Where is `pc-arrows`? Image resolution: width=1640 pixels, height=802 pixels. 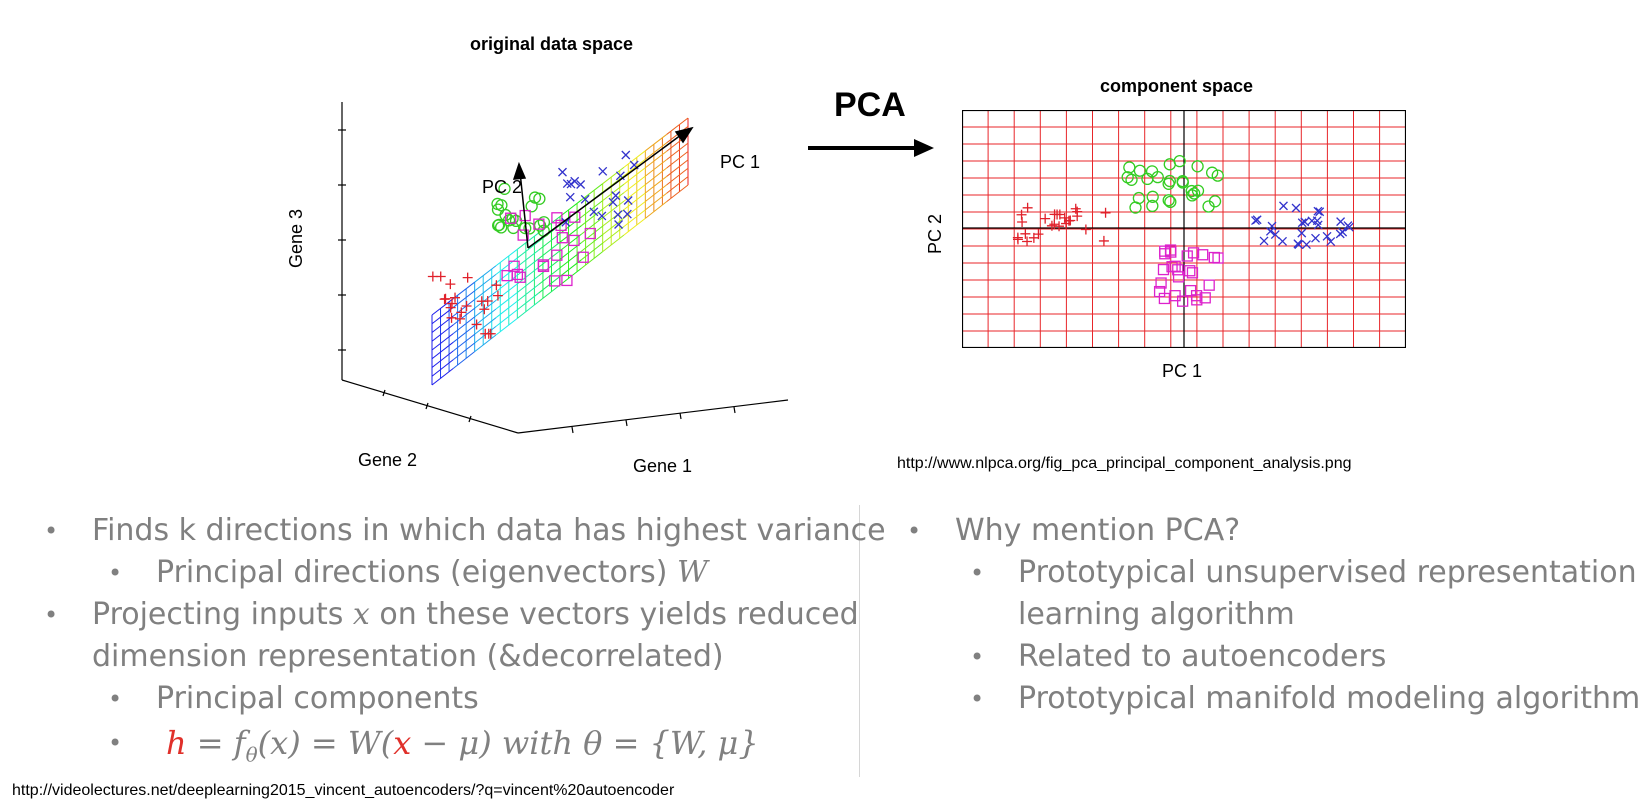
pc-arrows is located at coordinates (603, 187).